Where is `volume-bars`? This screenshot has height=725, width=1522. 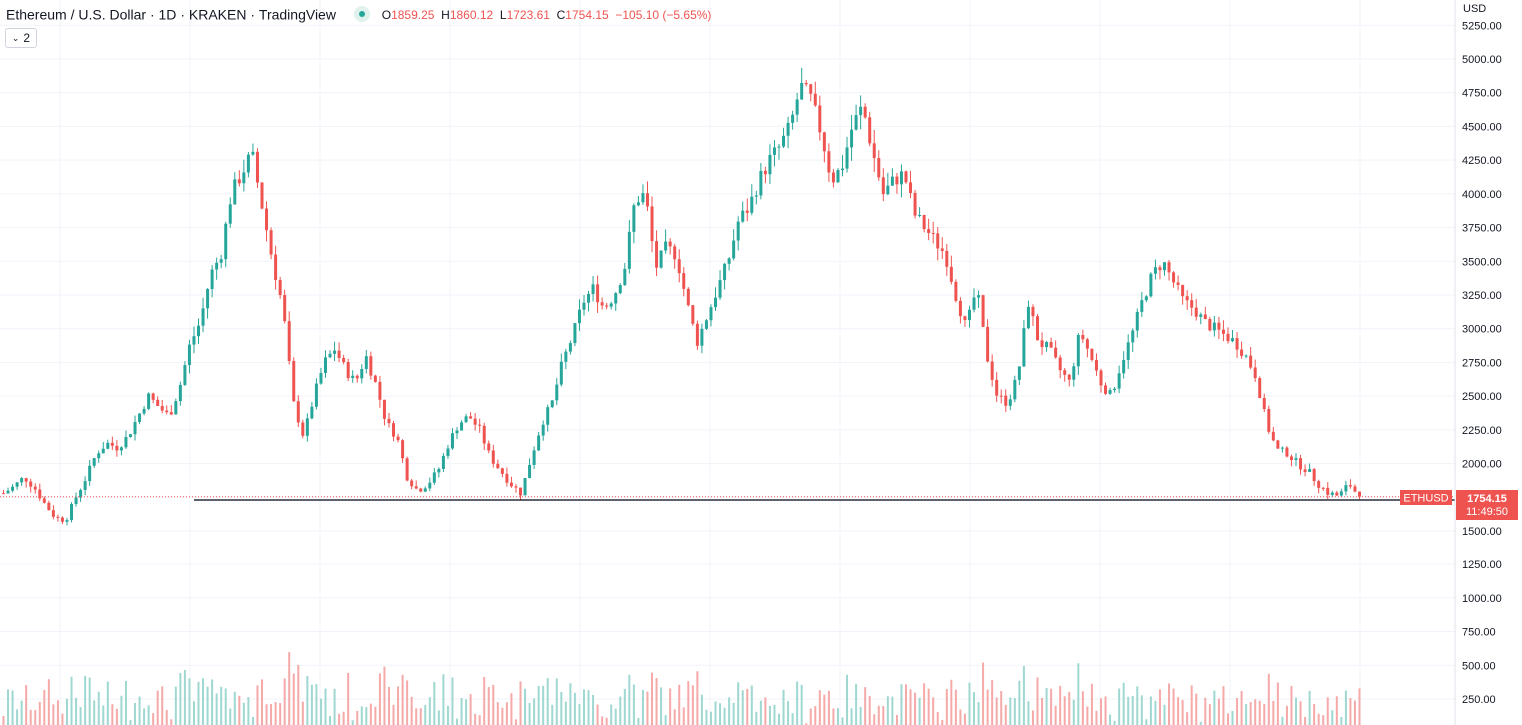
volume-bars is located at coordinates (681, 688).